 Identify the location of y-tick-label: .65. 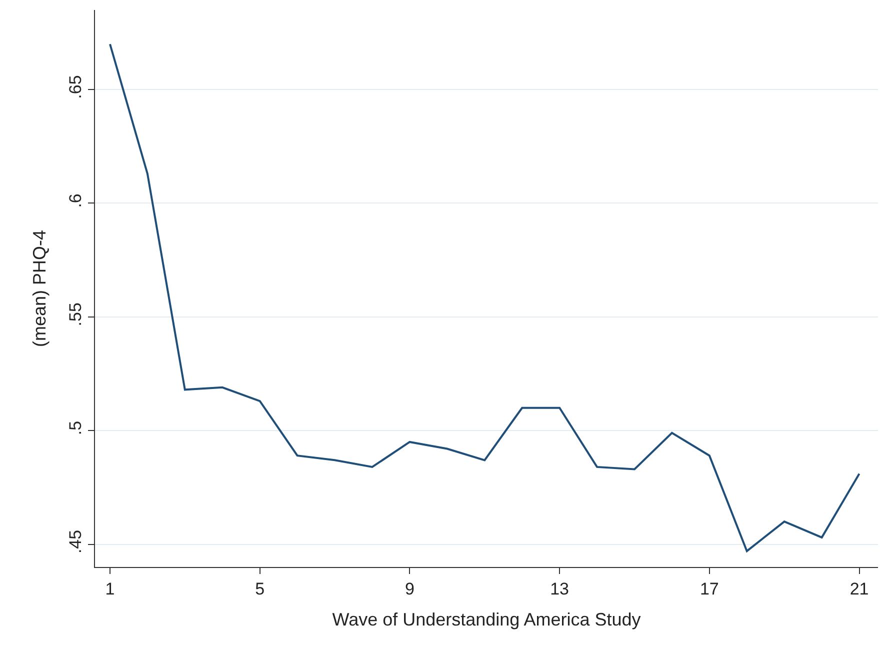
(76, 87).